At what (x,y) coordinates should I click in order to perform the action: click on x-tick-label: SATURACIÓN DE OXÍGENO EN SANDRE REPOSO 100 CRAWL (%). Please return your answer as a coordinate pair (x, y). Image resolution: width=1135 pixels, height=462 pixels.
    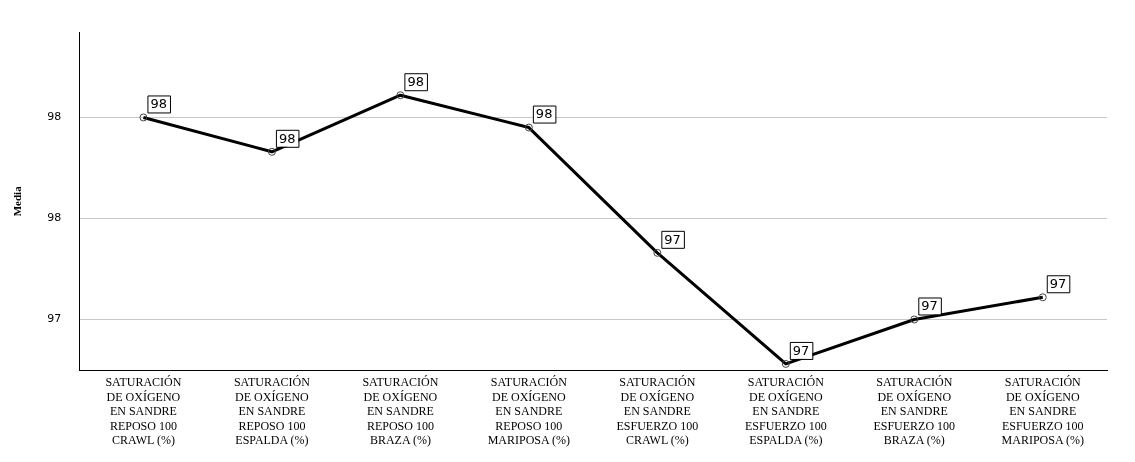
    Looking at the image, I should click on (143, 411).